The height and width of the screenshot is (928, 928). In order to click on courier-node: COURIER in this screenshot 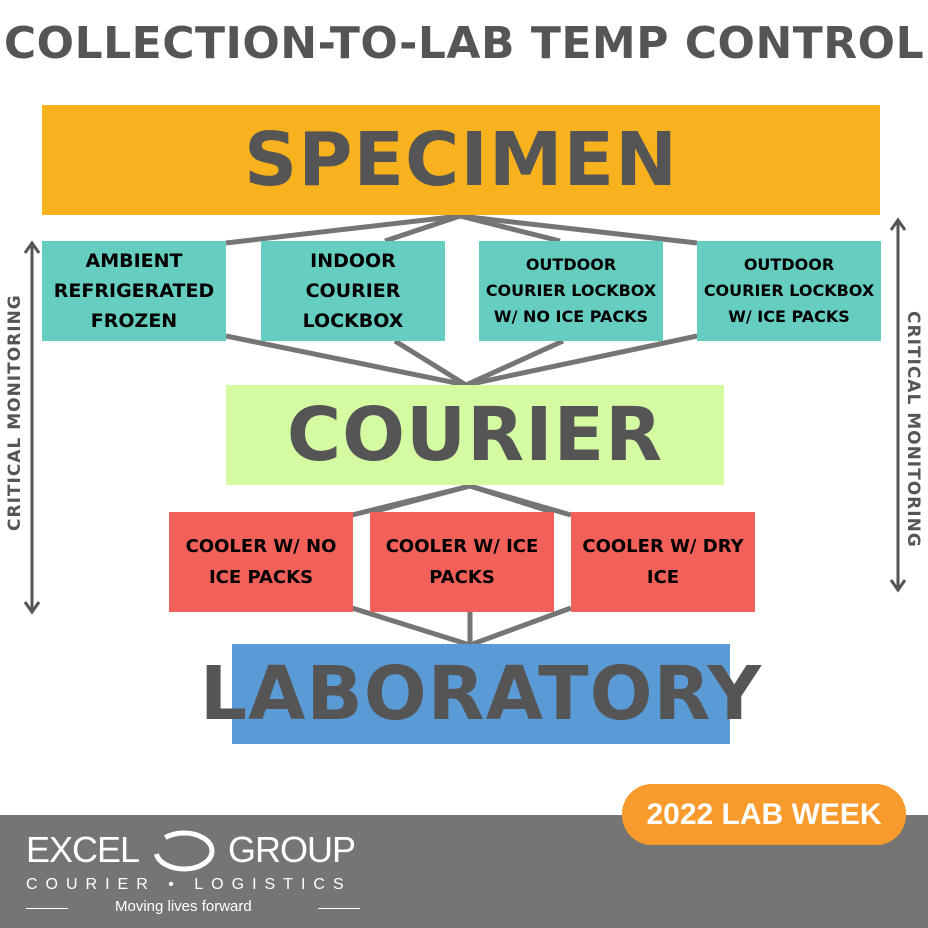, I will do `click(475, 435)`.